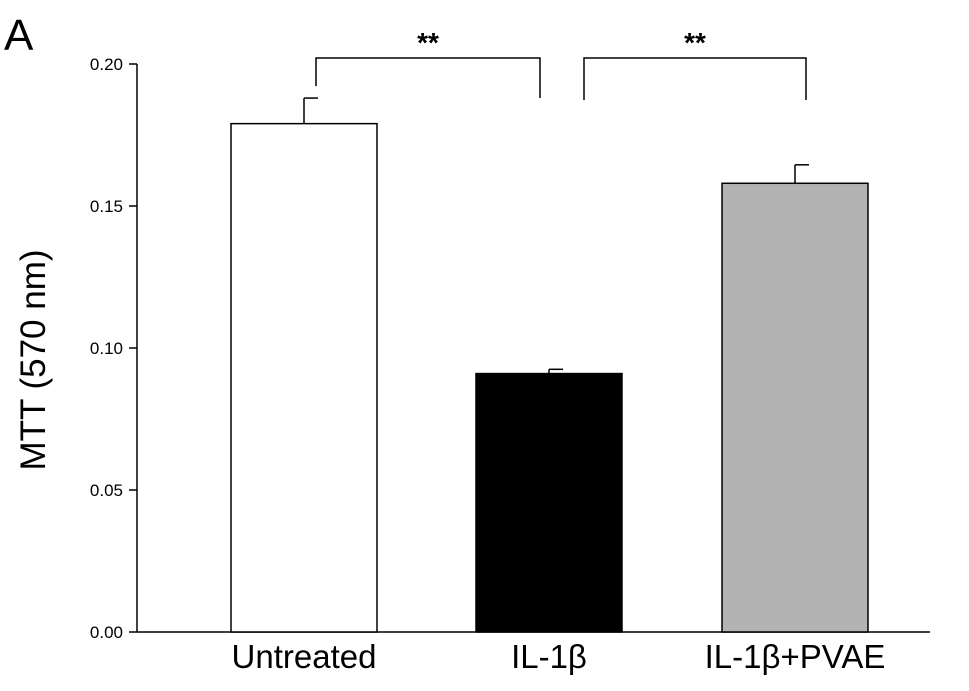 The width and height of the screenshot is (969, 691). Describe the element at coordinates (561, 63) in the screenshot. I see `significance-brackets: ** **` at that location.